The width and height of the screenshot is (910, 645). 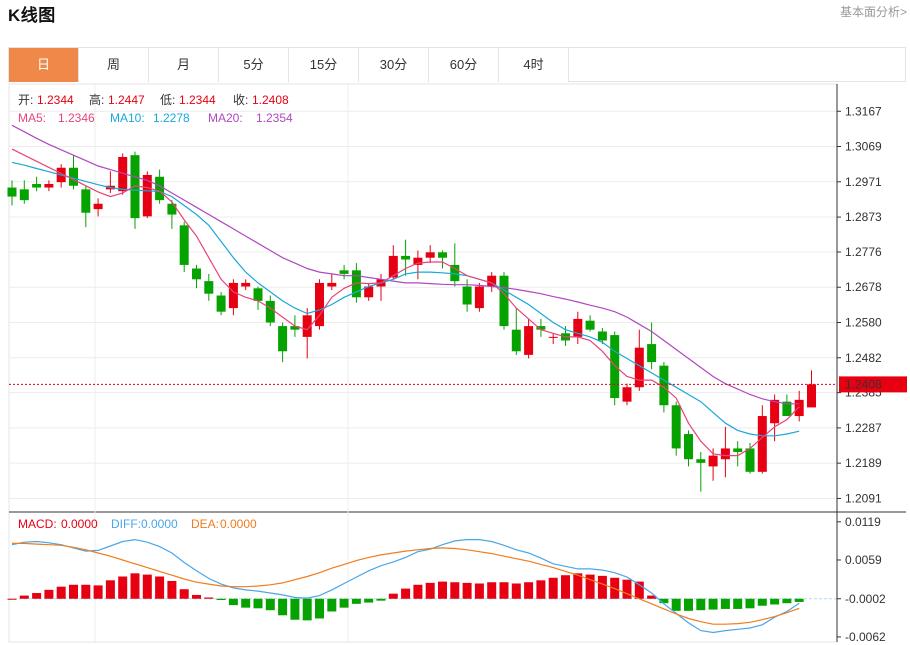 I want to click on macd-y-tick-label: 0.0059, so click(x=863, y=560).